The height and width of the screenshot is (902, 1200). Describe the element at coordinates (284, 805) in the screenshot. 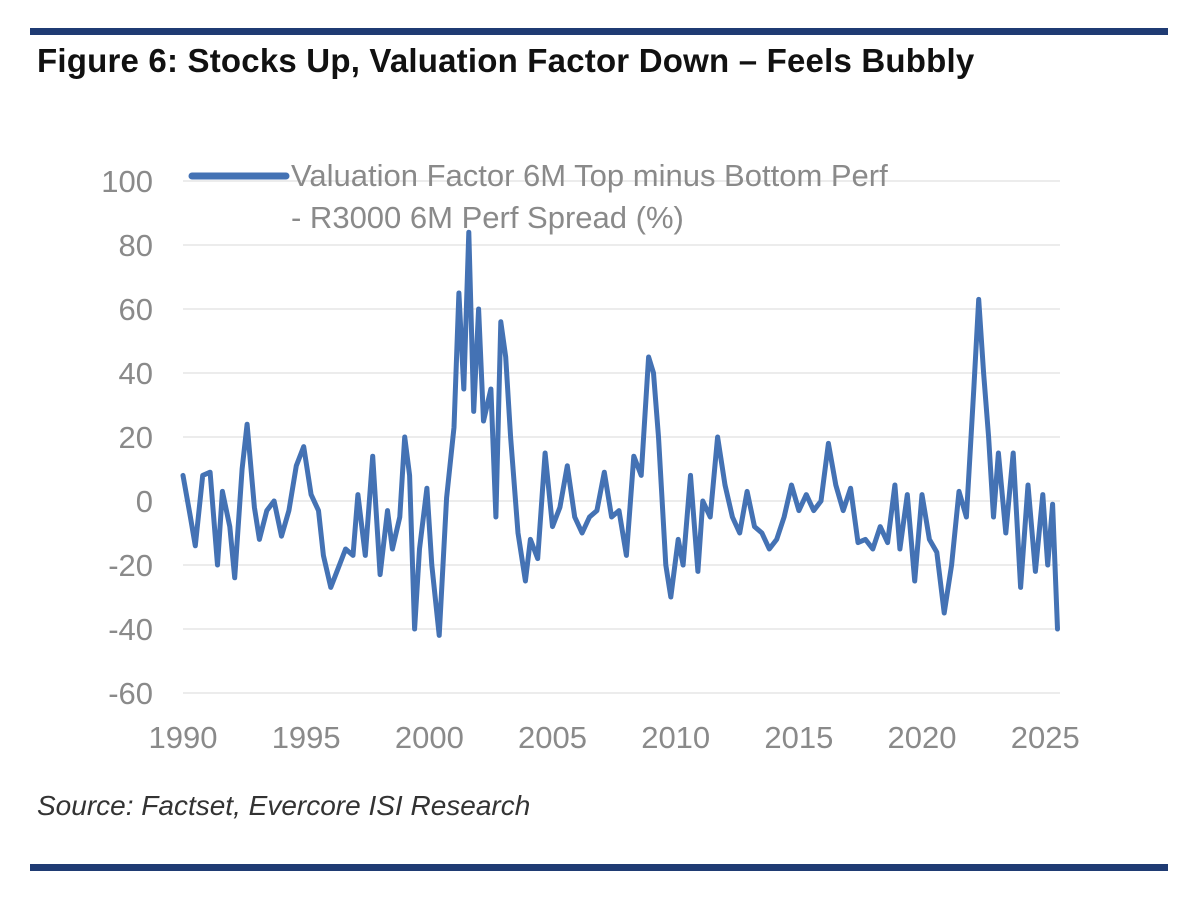

I see `source-note: Source: Factset, Evercore ISI Research` at that location.